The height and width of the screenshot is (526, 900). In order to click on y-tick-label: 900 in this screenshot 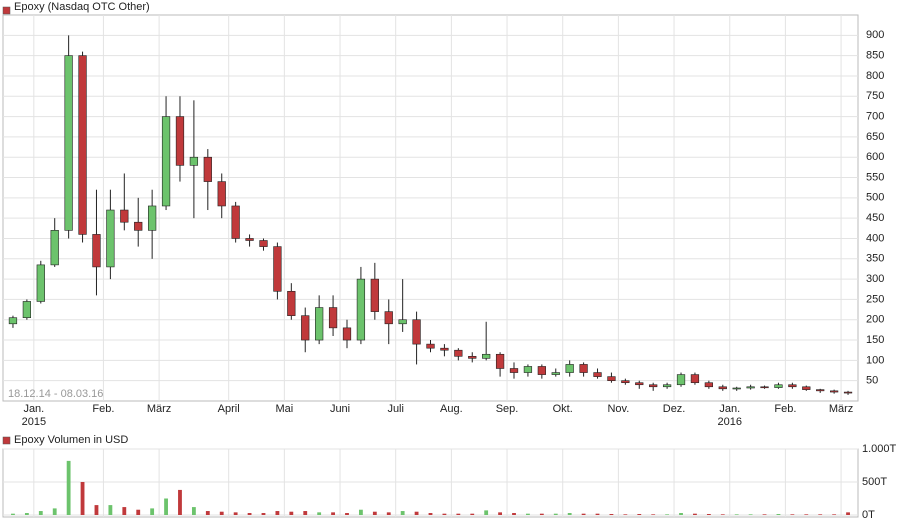, I will do `click(875, 35)`.